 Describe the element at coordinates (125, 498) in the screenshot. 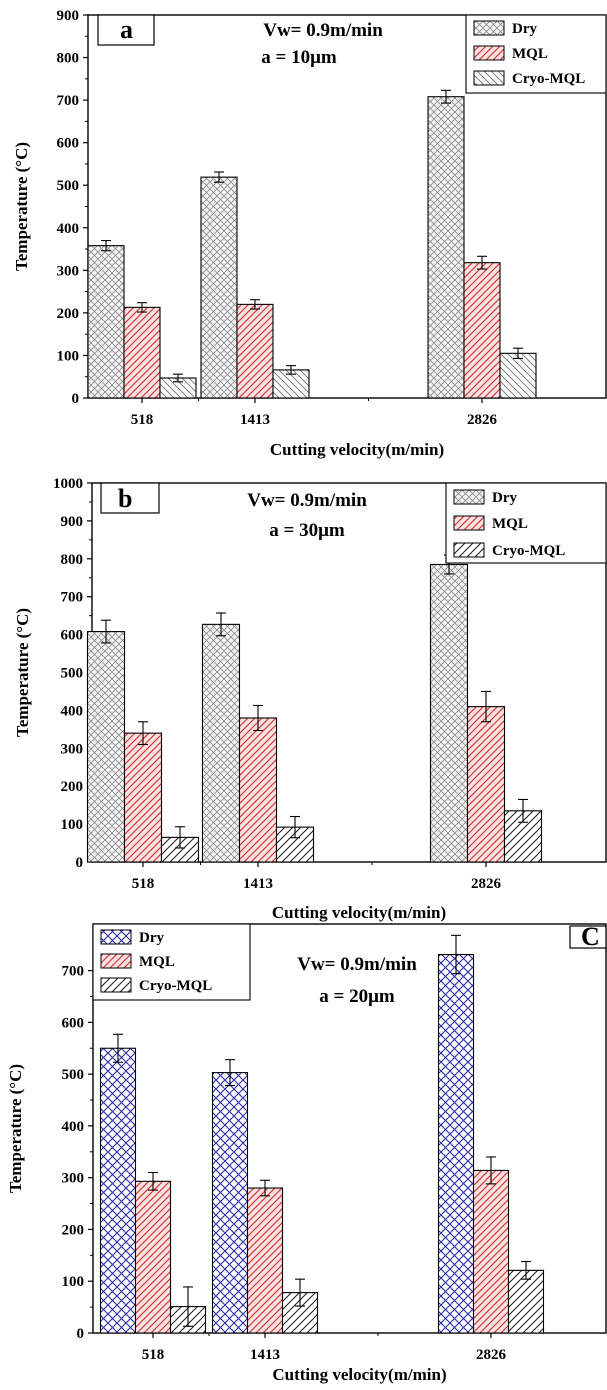

I see `panel-tag: b` at that location.